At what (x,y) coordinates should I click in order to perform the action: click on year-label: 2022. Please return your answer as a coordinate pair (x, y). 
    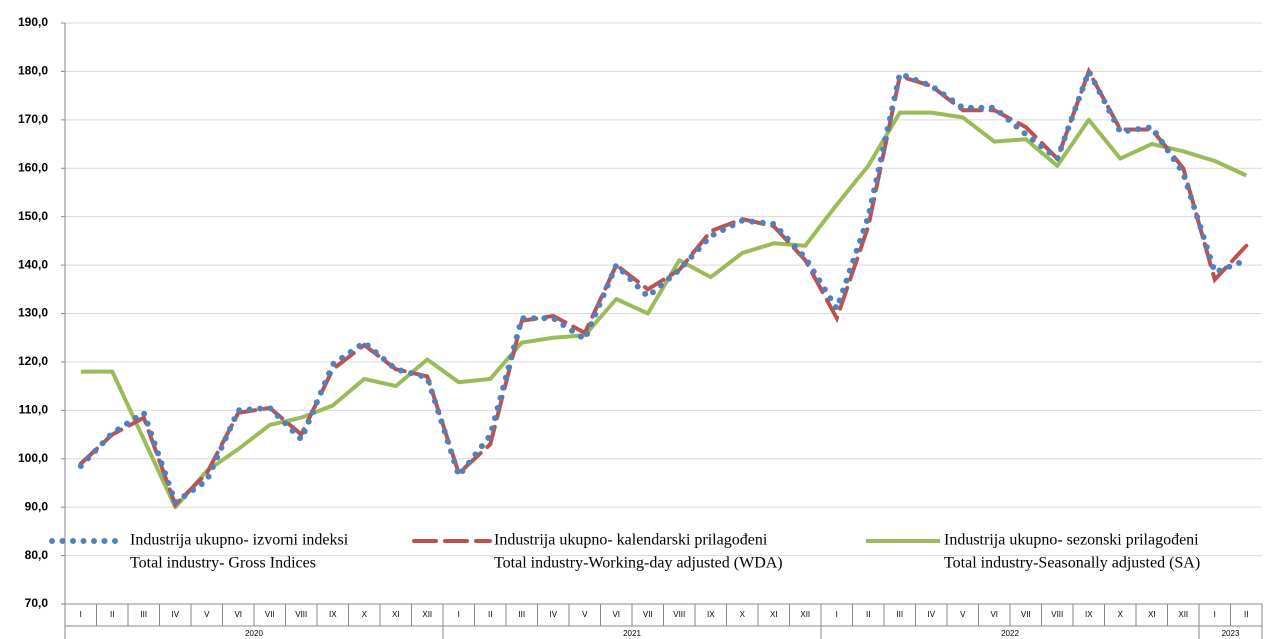
    Looking at the image, I should click on (1010, 633).